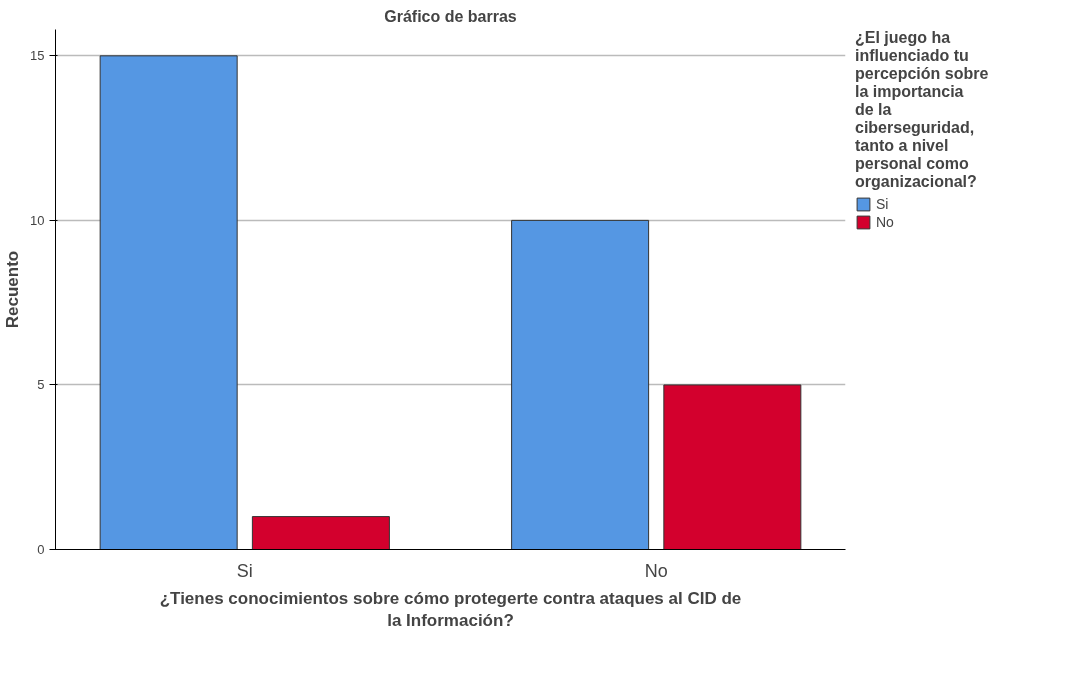 The width and height of the screenshot is (1083, 684). Describe the element at coordinates (13, 289) in the screenshot. I see `y-axis-title: Recuento` at that location.